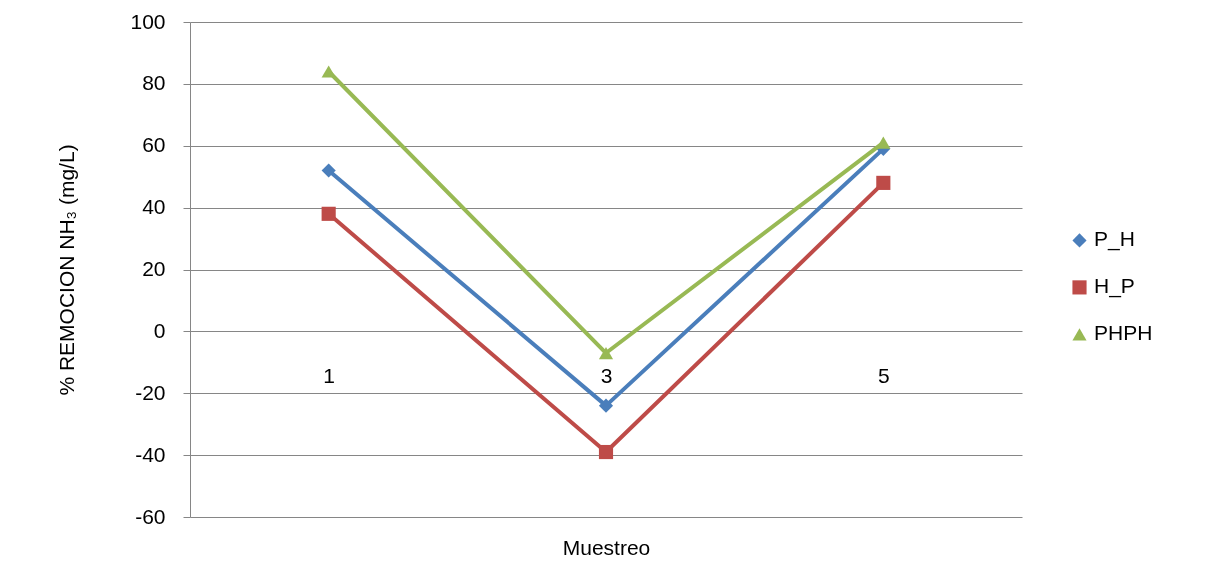 This screenshot has width=1208, height=569. What do you see at coordinates (883, 375) in the screenshot?
I see `x-tick-label: 5` at bounding box center [883, 375].